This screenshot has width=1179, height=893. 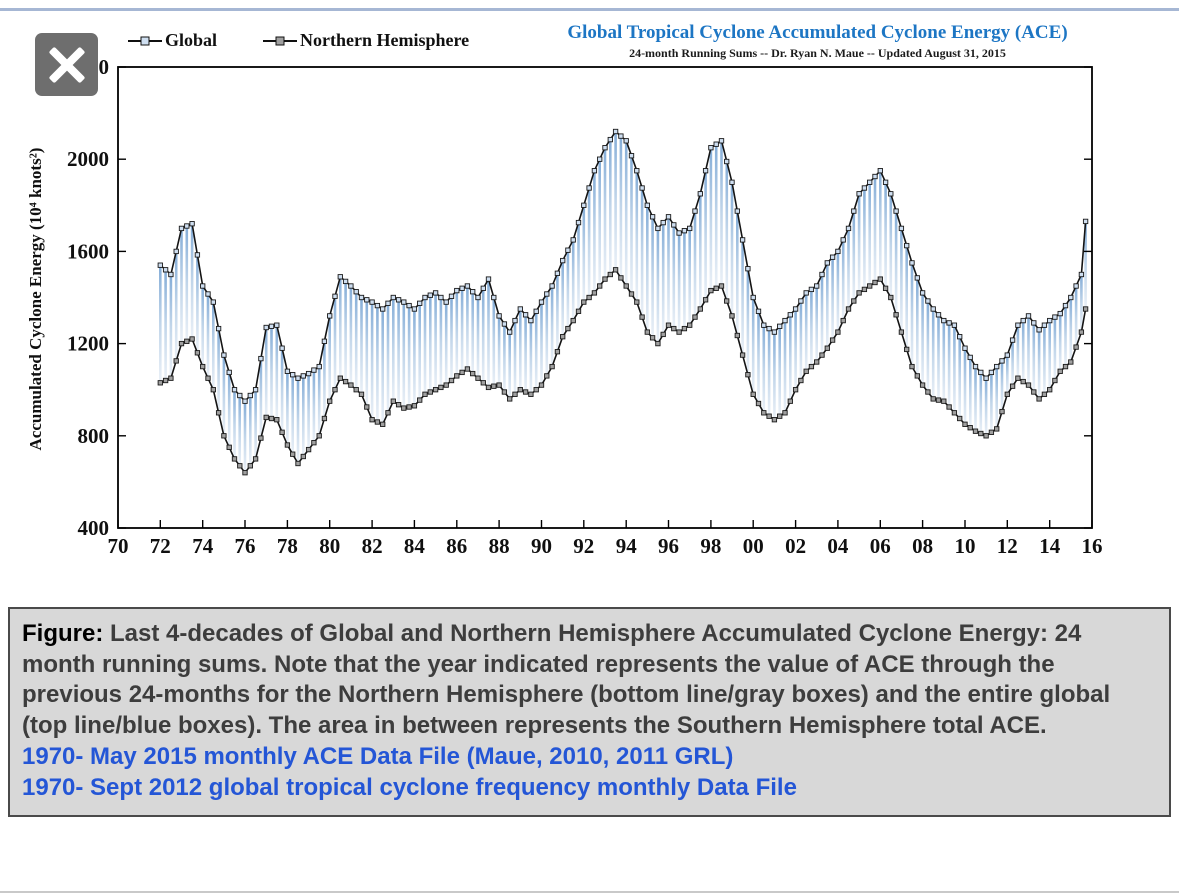 I want to click on x-tick-label: 08, so click(x=922, y=546).